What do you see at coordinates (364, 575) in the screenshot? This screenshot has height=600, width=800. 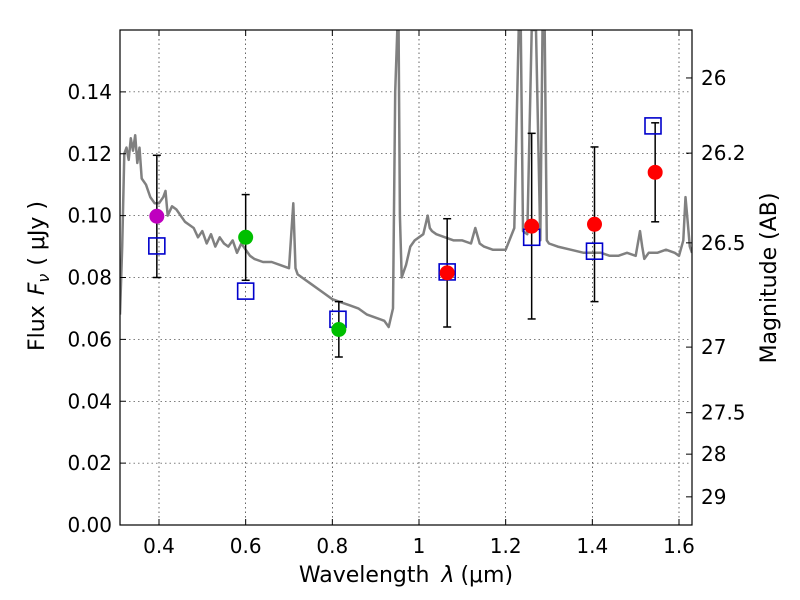 I see `x-axis-label-prefix: Wavelength` at bounding box center [364, 575].